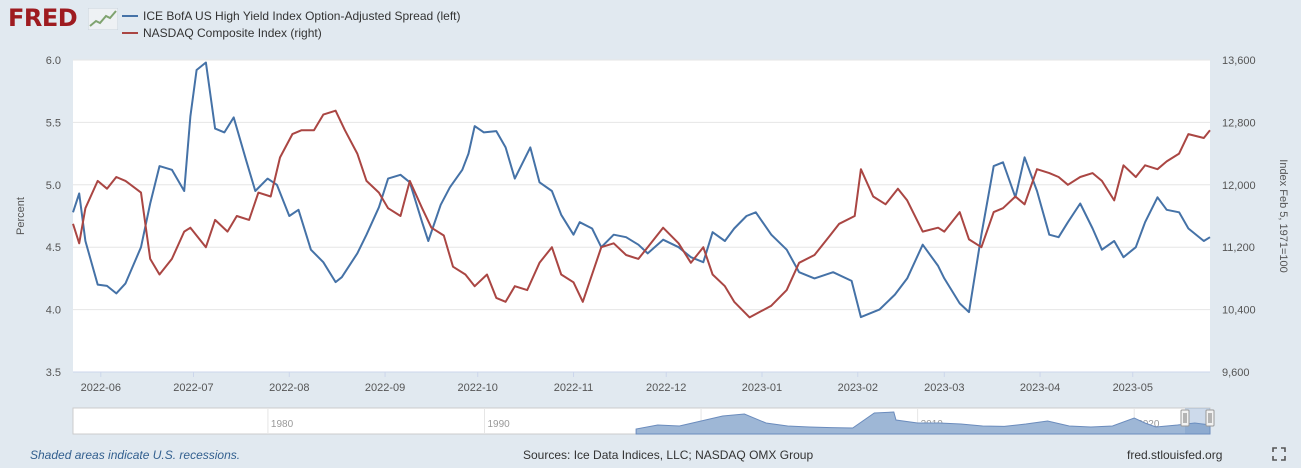 This screenshot has width=1301, height=468. Describe the element at coordinates (101, 388) in the screenshot. I see `x-tick-label: 2022-06` at that location.